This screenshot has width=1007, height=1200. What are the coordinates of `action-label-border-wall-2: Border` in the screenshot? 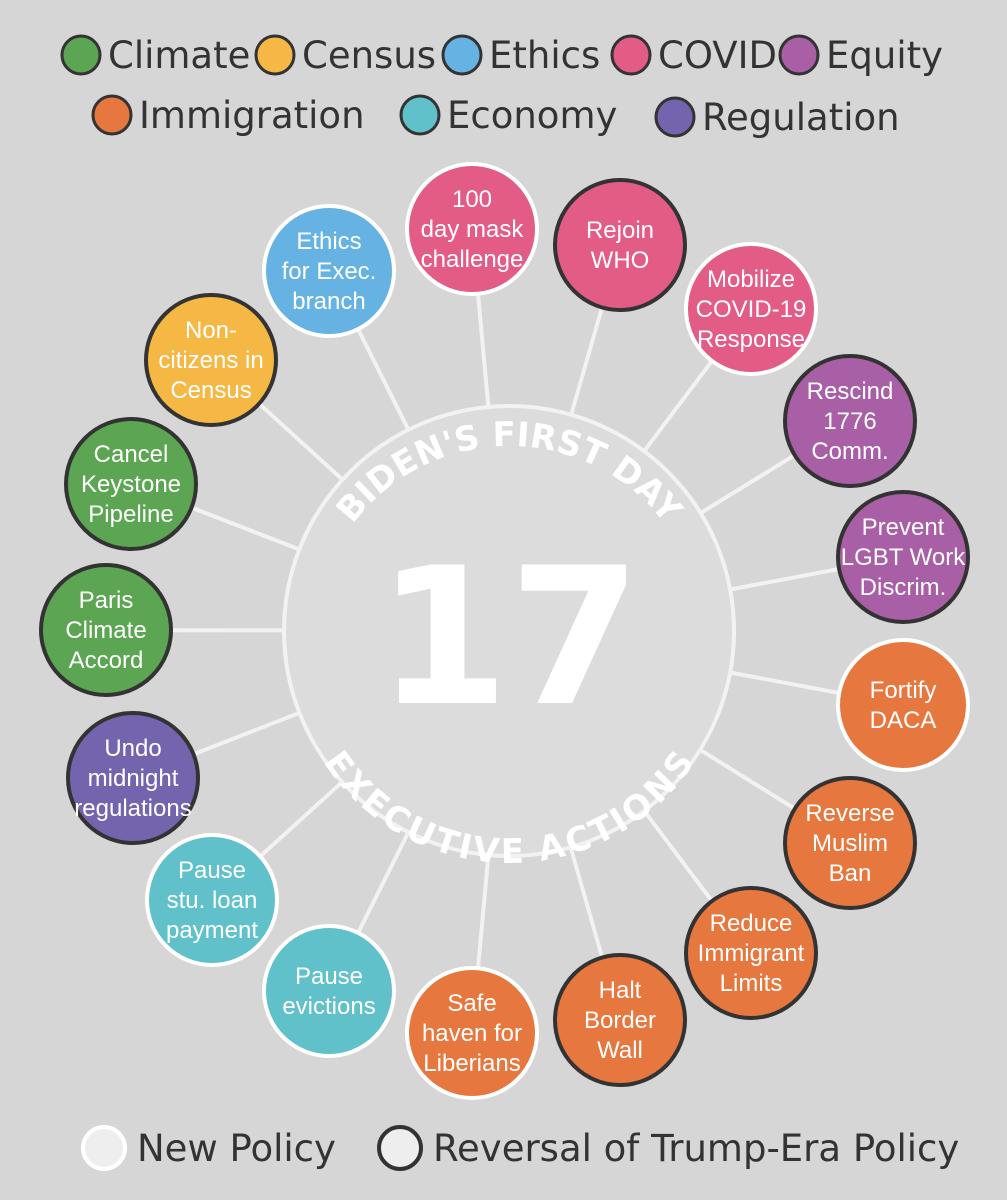 It's located at (620, 1020).